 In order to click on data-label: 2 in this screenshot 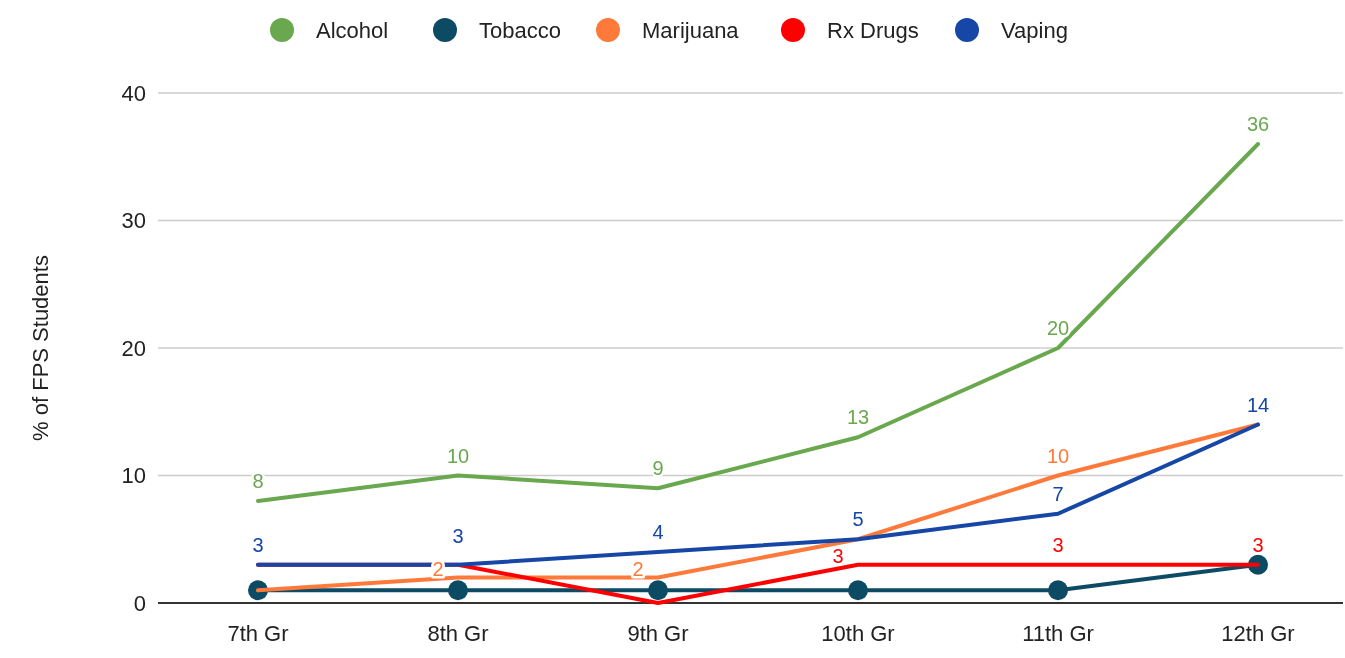, I will do `click(638, 568)`.